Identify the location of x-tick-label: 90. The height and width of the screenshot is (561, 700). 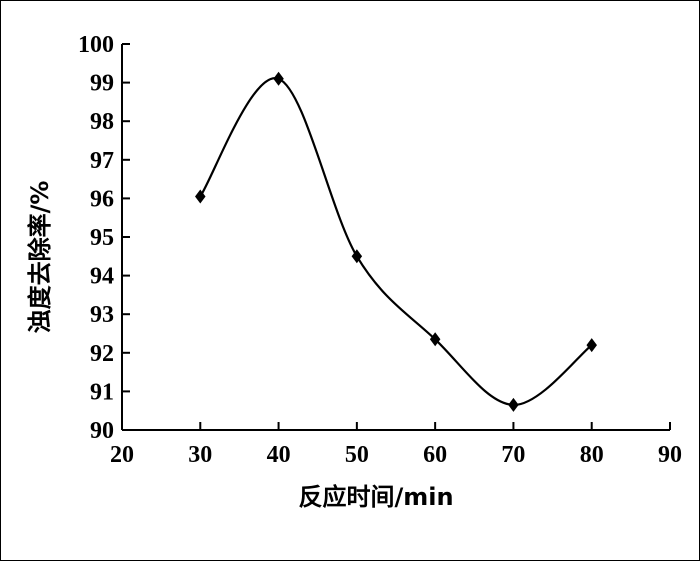
(670, 455).